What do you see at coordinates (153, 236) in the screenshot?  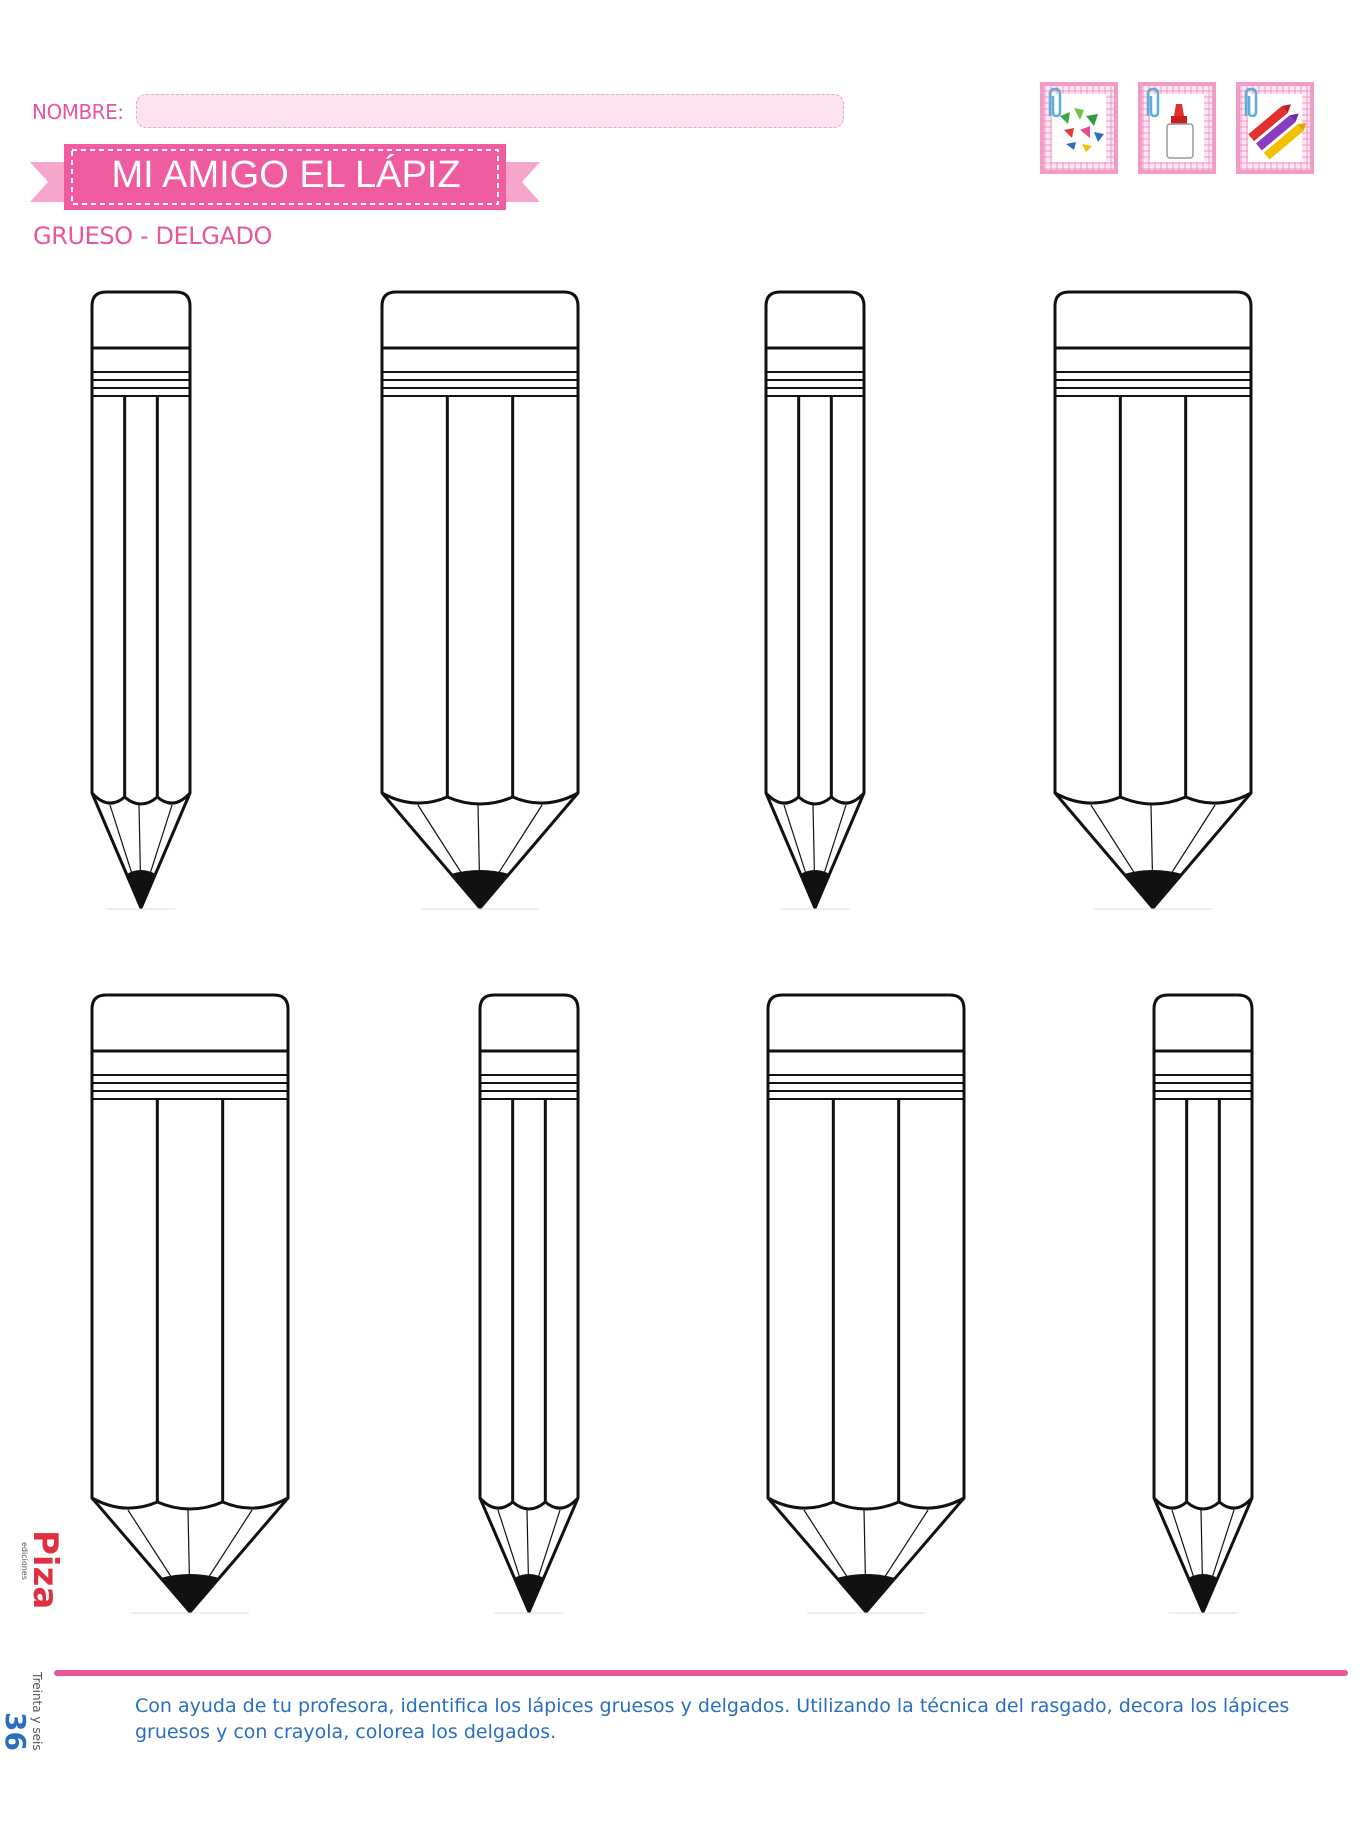 I see `page-subtitle: GRUESO - DELGADO` at bounding box center [153, 236].